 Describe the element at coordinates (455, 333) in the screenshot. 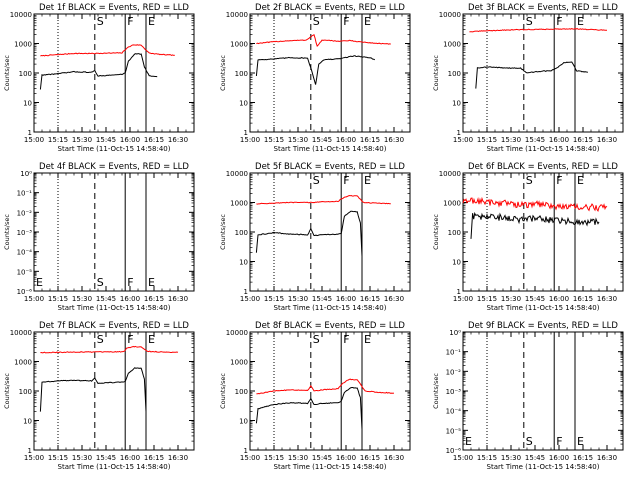

I see `y-tick-label: 10⁰` at that location.